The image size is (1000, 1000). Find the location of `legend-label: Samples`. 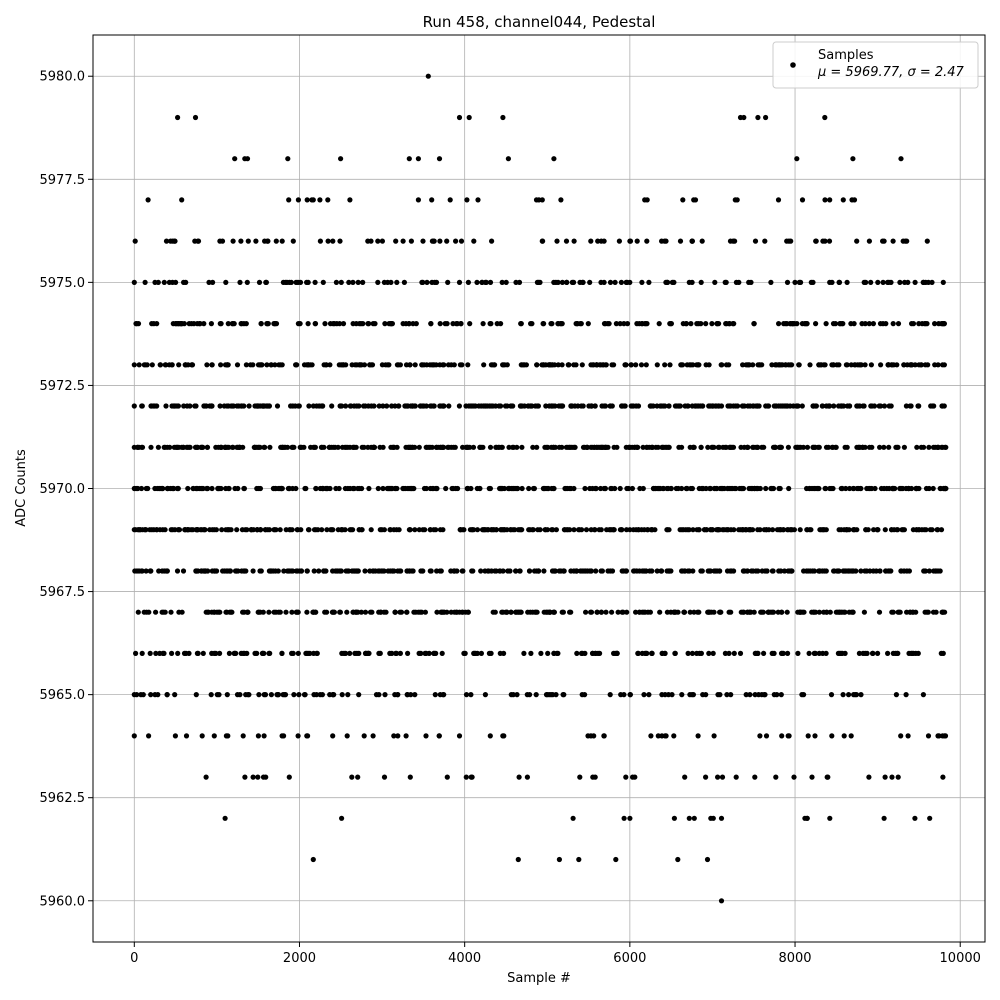

legend-label: Samples is located at coordinates (846, 55).